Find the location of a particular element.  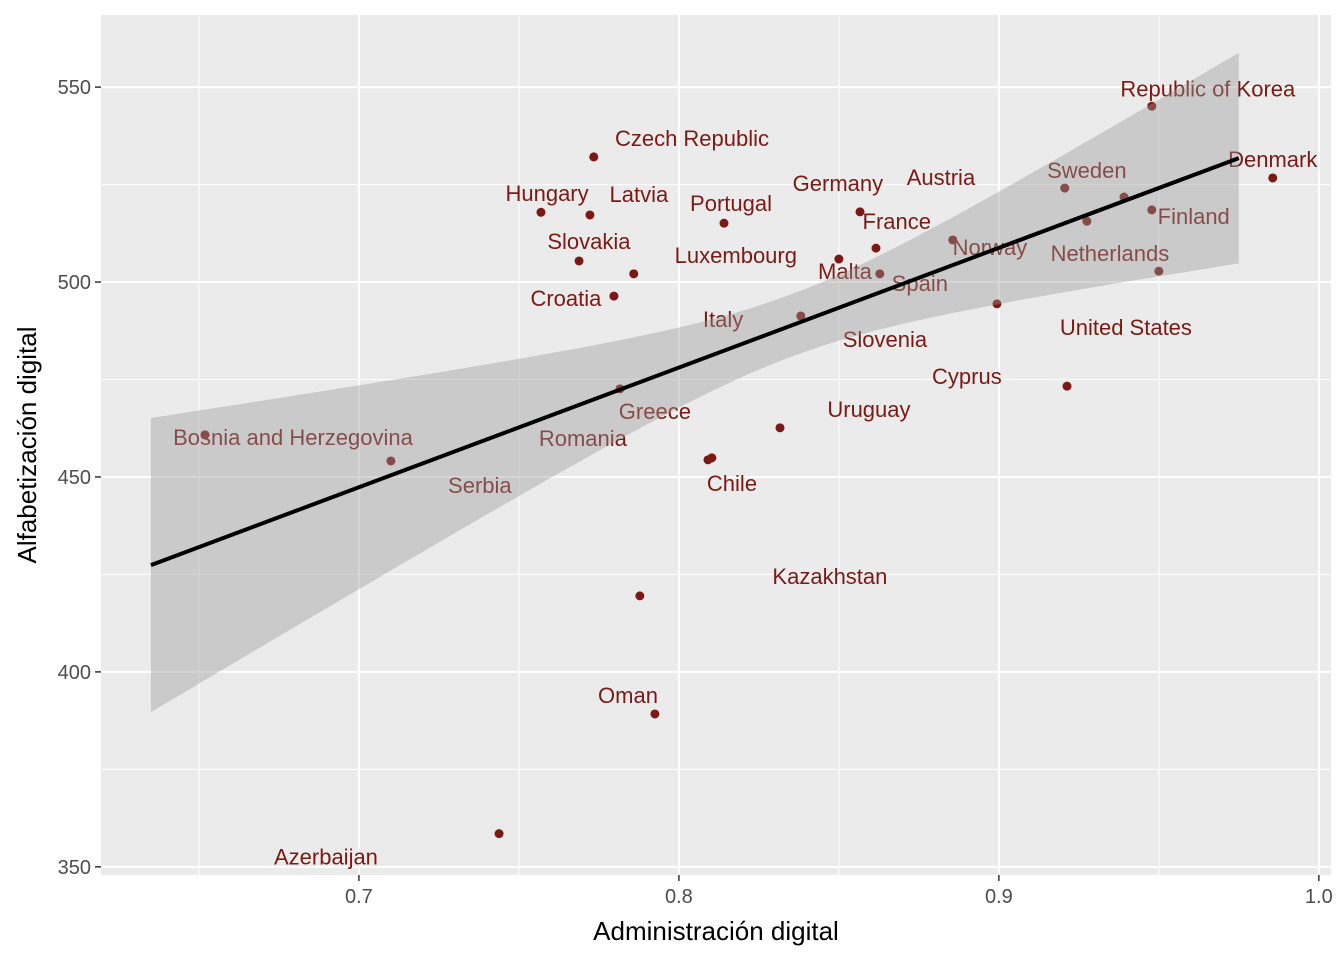

country-label: Kazakhstan is located at coordinates (829, 576).